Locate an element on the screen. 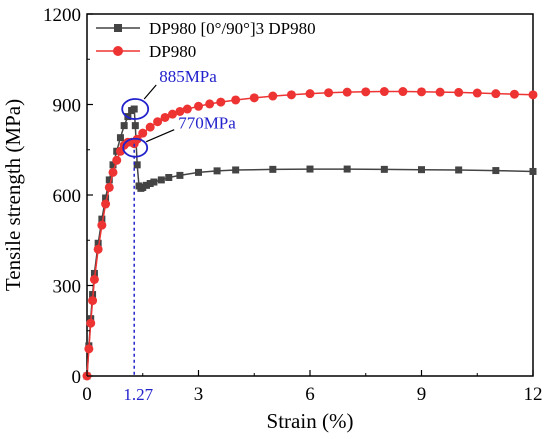 The height and width of the screenshot is (439, 550). y-tick-label-1: 300 is located at coordinates (67, 287).